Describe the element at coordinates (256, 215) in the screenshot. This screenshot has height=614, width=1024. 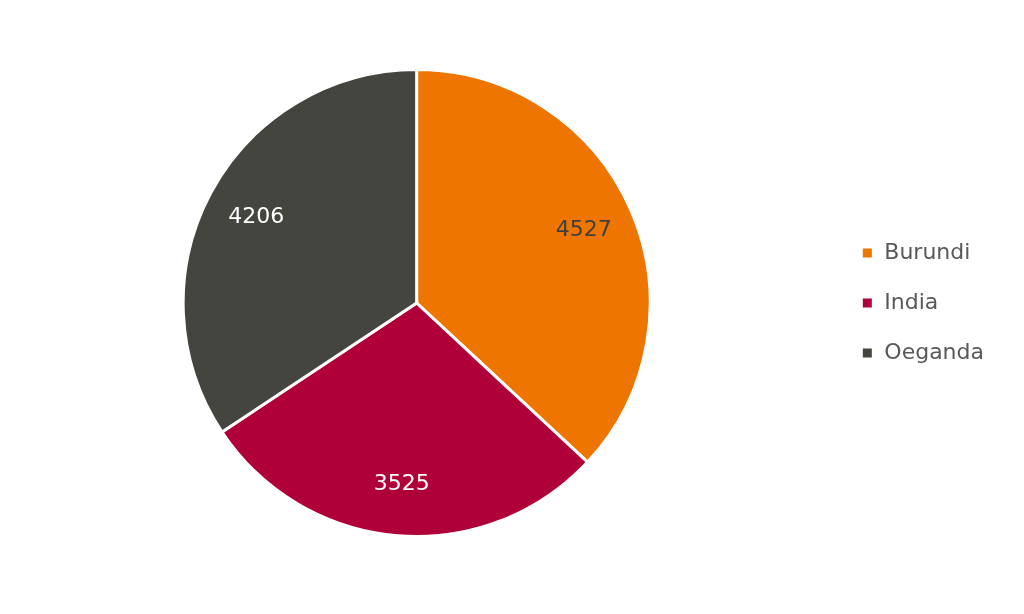
I see `data-label: 4206` at that location.